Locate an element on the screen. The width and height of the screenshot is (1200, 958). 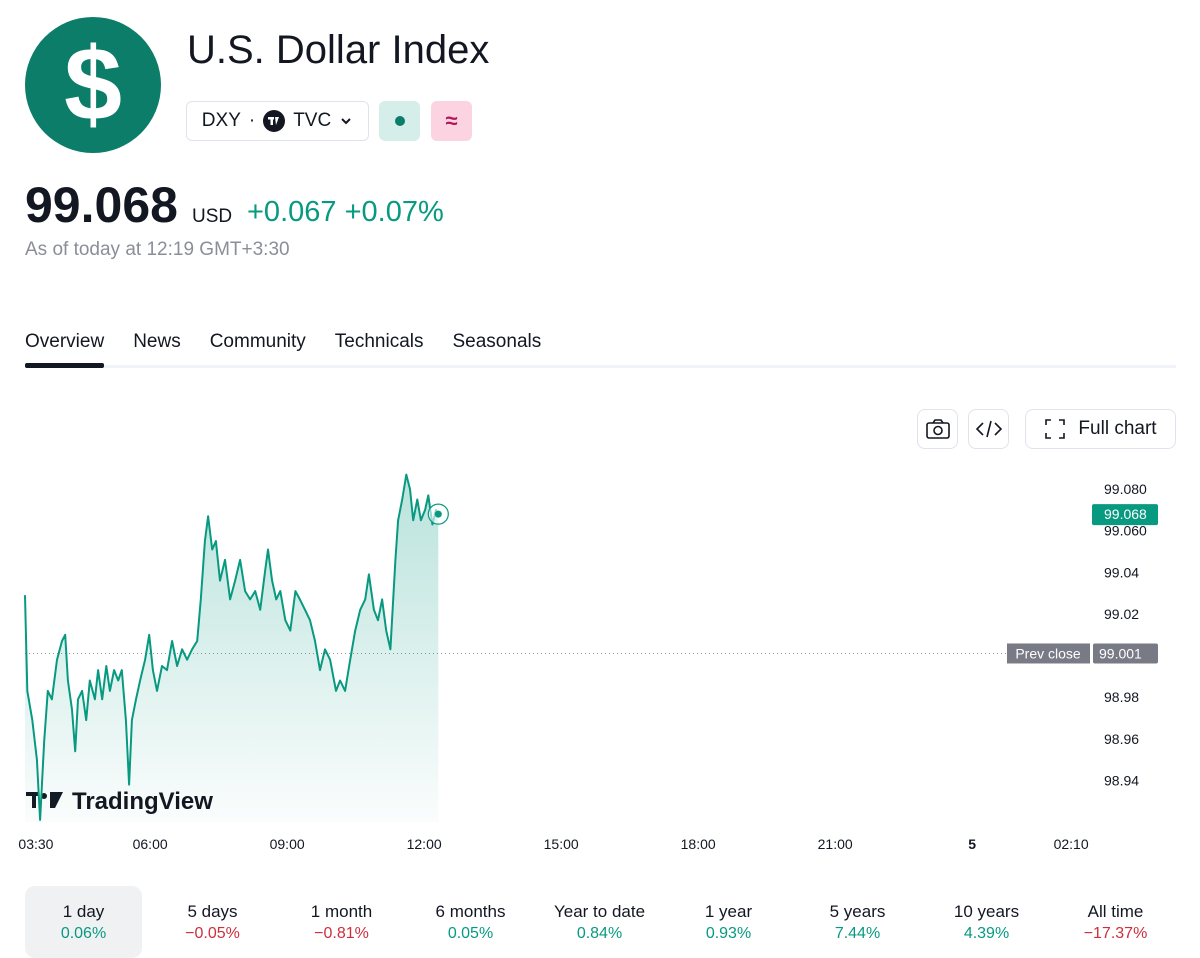
prev-close-value-tag is located at coordinates (1125, 653).